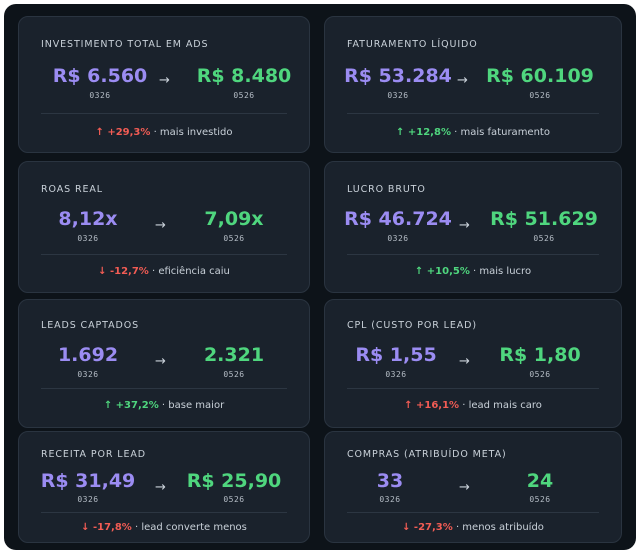  I want to click on change-note: · lead converte menos, so click(189, 527).